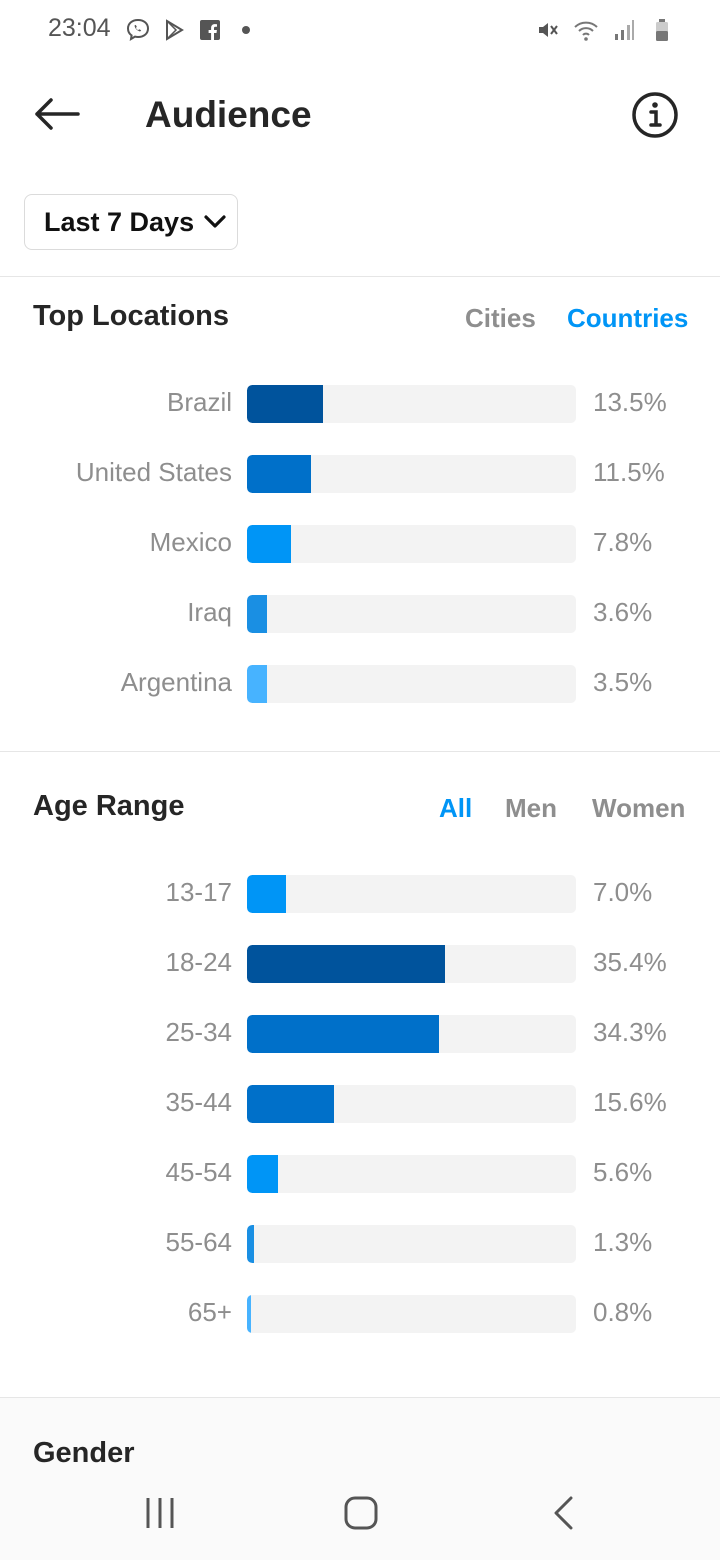 This screenshot has height=1560, width=720. What do you see at coordinates (174, 30) in the screenshot?
I see `play-store-icon` at bounding box center [174, 30].